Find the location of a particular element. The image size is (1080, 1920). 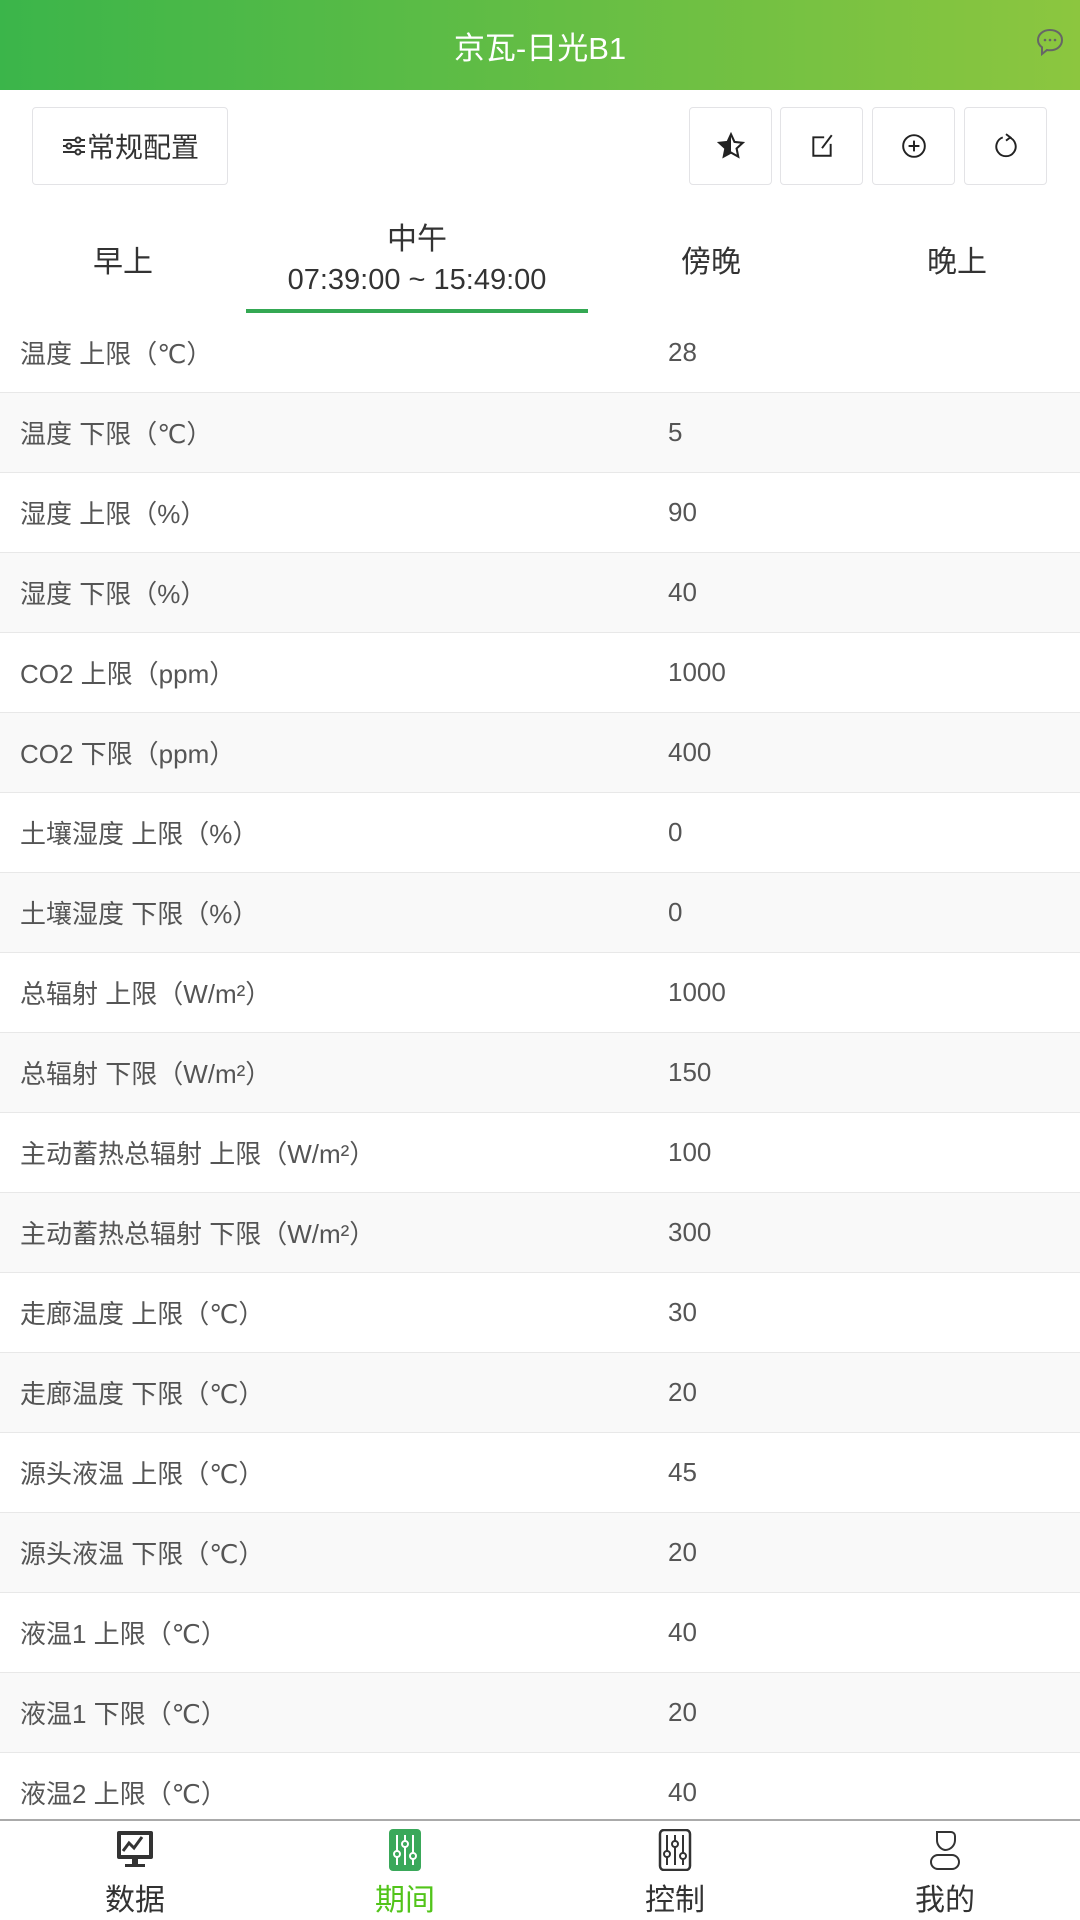

tab-morning: 早上 is located at coordinates (123, 259).